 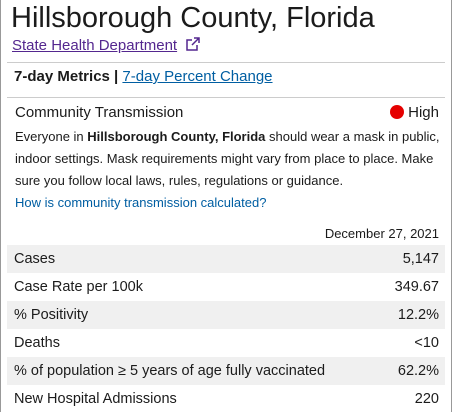 What do you see at coordinates (426, 399) in the screenshot?
I see `metric-value: 220` at bounding box center [426, 399].